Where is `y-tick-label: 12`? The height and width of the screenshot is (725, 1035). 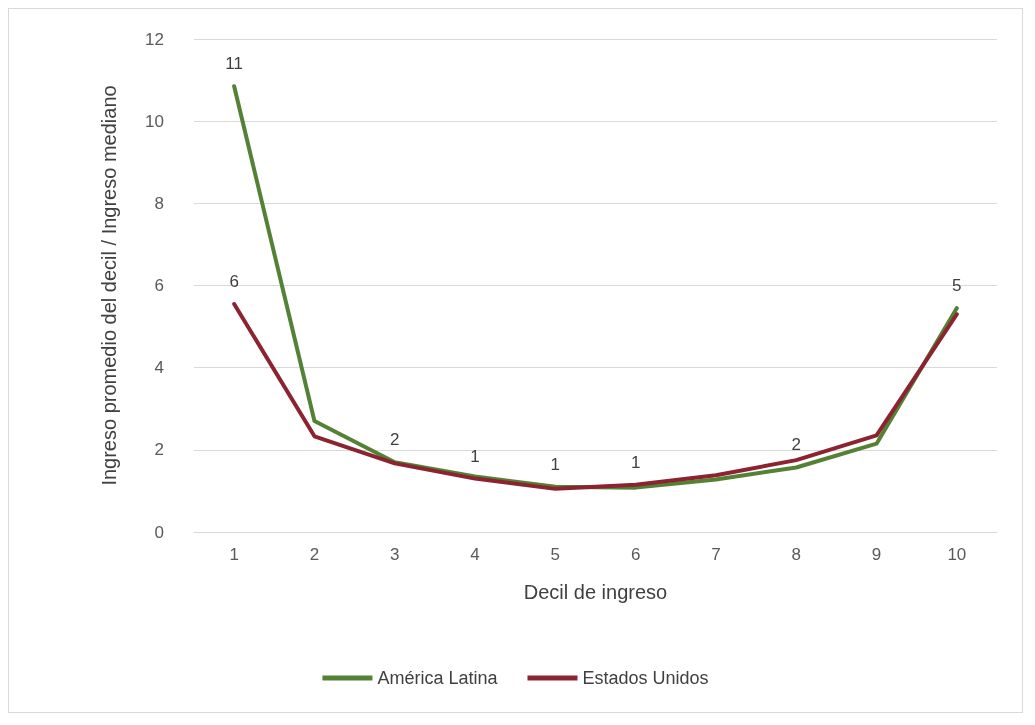 y-tick-label: 12 is located at coordinates (154, 39).